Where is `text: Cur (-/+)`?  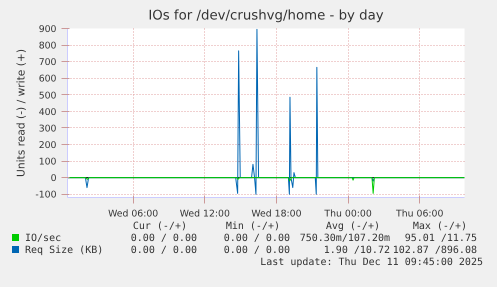
text: Cur (-/+) is located at coordinates (159, 227).